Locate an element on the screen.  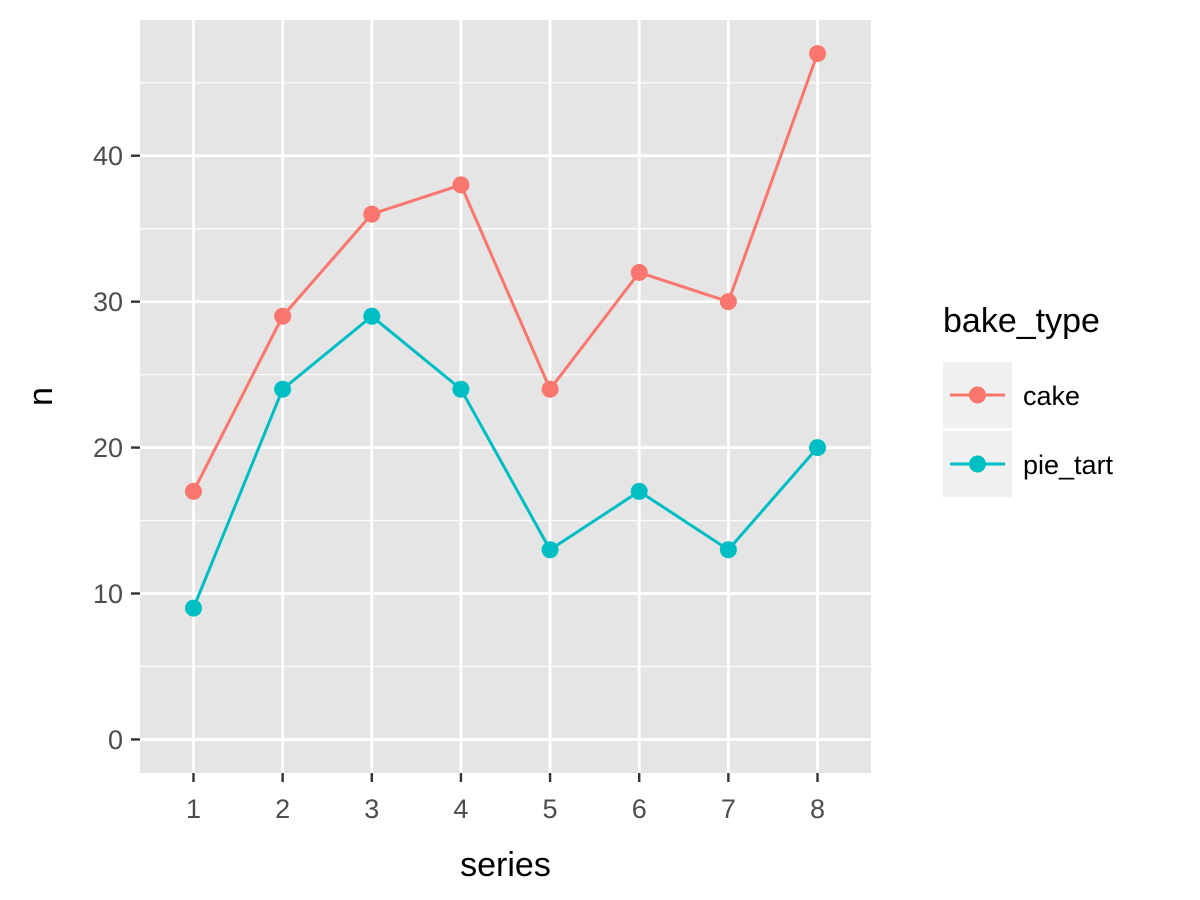
x-tick-label: 4 is located at coordinates (460, 809).